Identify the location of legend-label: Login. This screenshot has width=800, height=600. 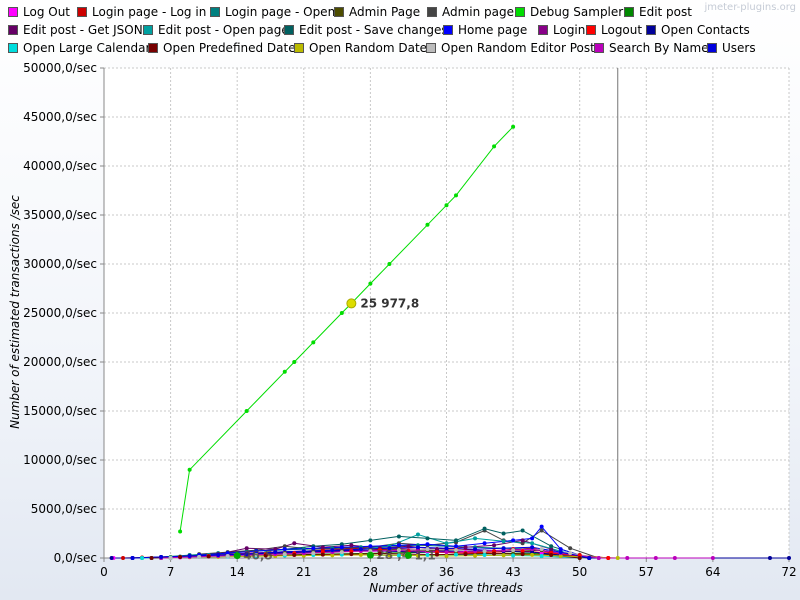
(569, 30).